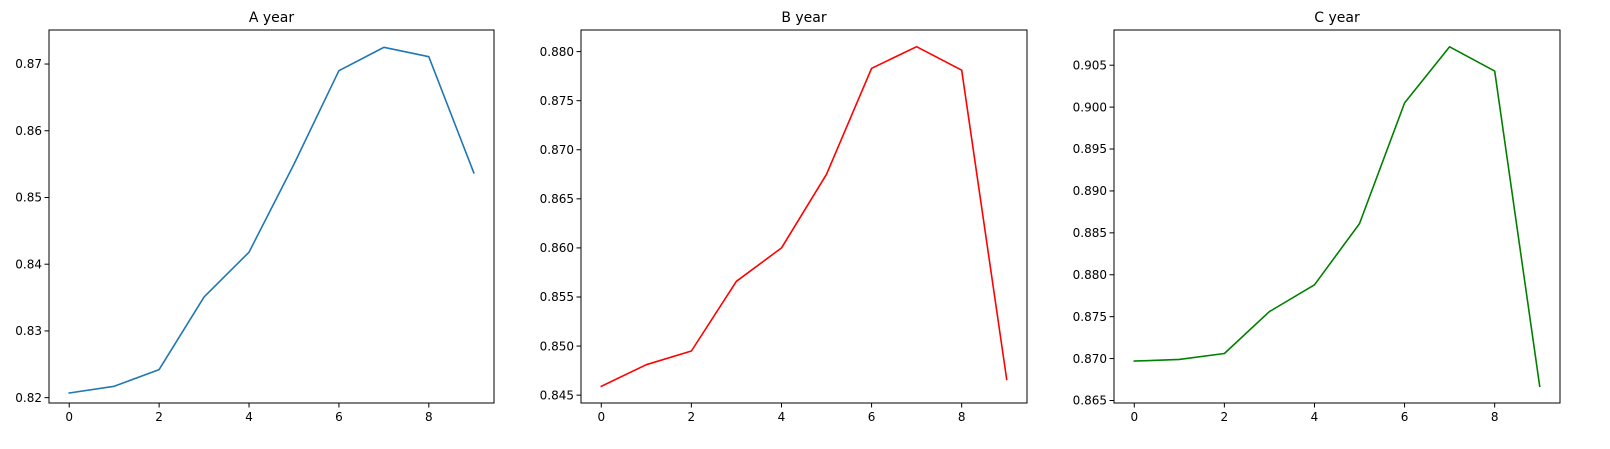 The height and width of the screenshot is (449, 1610). I want to click on y-tick-label: 0.860, so click(557, 248).